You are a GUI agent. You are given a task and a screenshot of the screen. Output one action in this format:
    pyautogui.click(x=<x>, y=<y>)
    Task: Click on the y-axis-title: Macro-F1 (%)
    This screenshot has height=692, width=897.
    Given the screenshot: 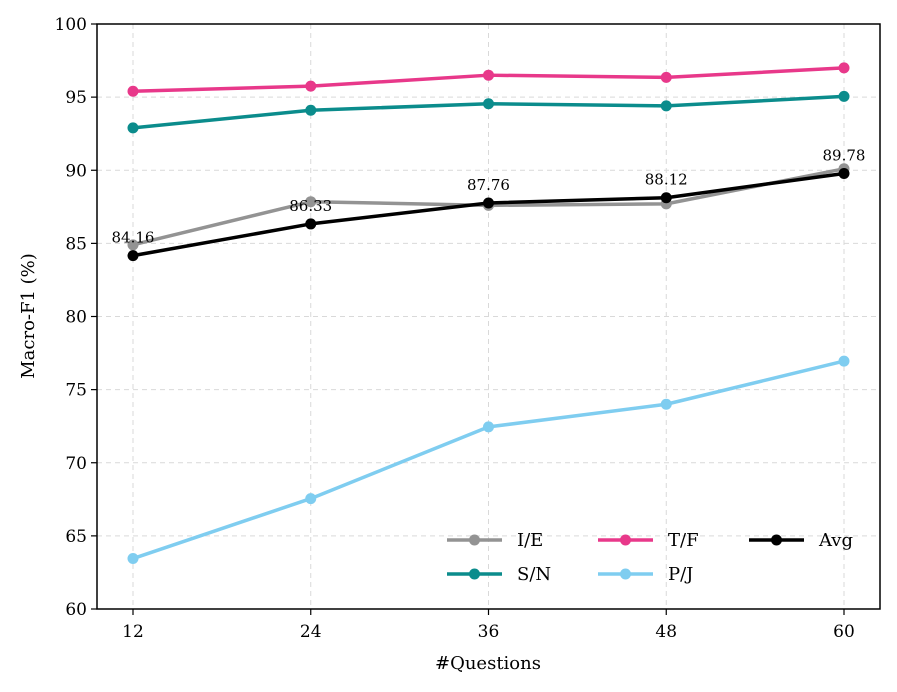 What is the action you would take?
    pyautogui.click(x=28, y=316)
    